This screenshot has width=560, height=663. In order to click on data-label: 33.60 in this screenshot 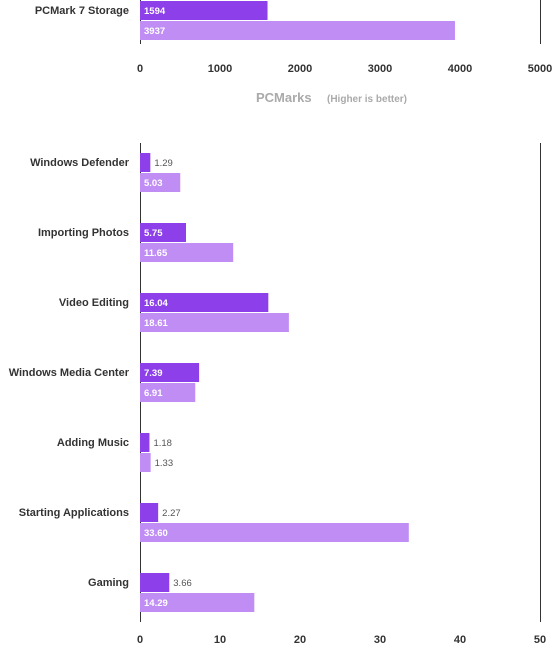, I will do `click(156, 533)`.